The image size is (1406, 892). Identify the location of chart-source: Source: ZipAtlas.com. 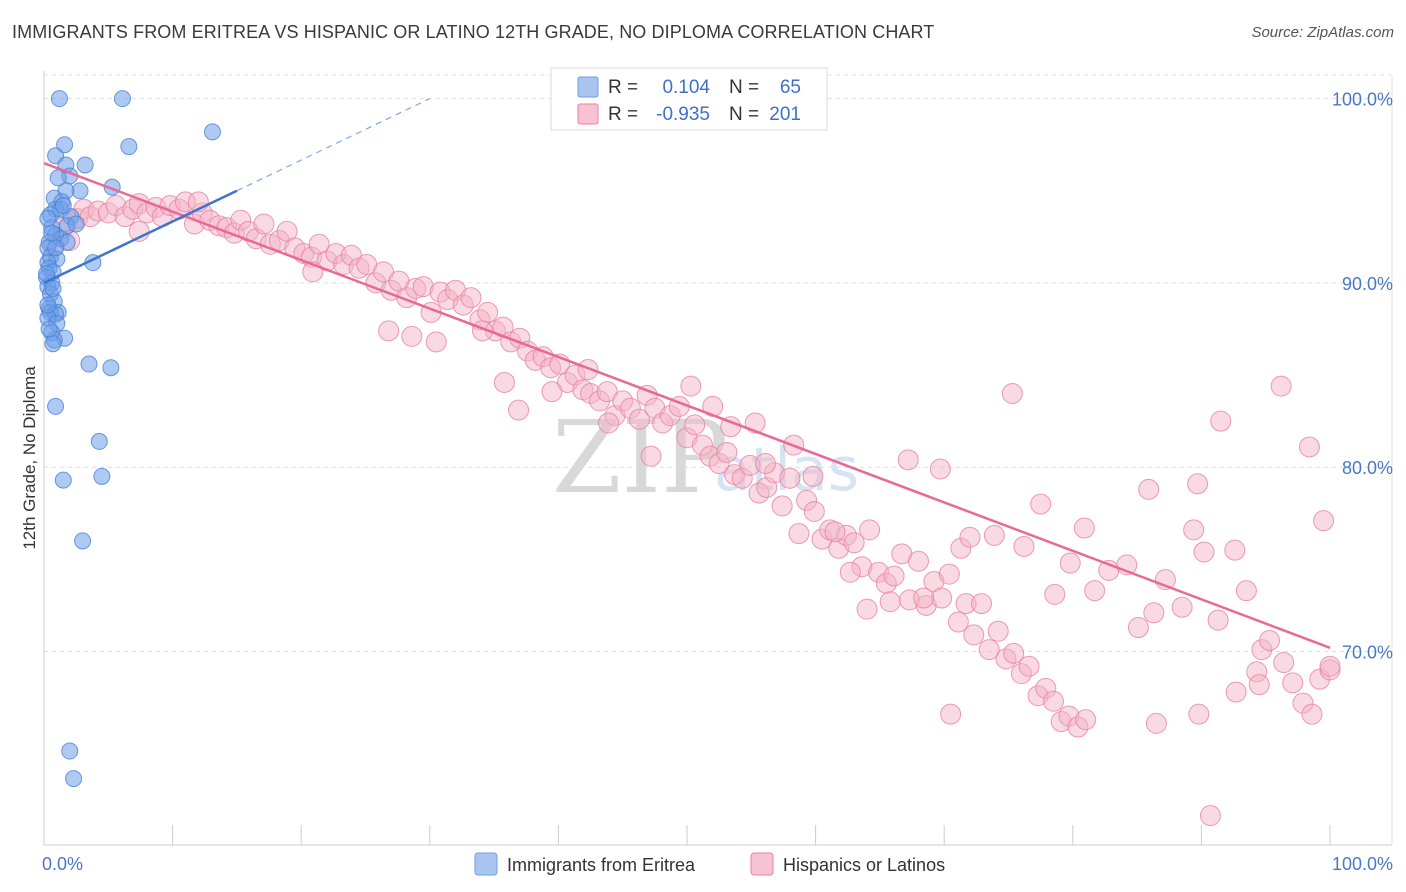
(1322, 32).